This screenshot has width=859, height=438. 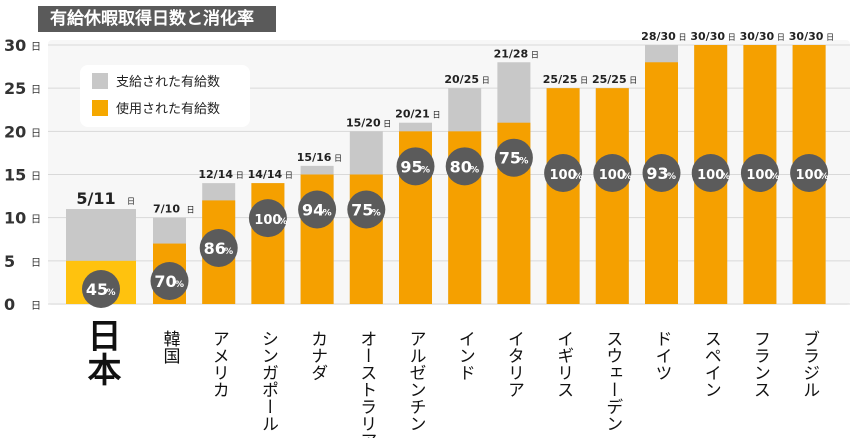 I want to click on data-label: 20/21, so click(x=412, y=114).